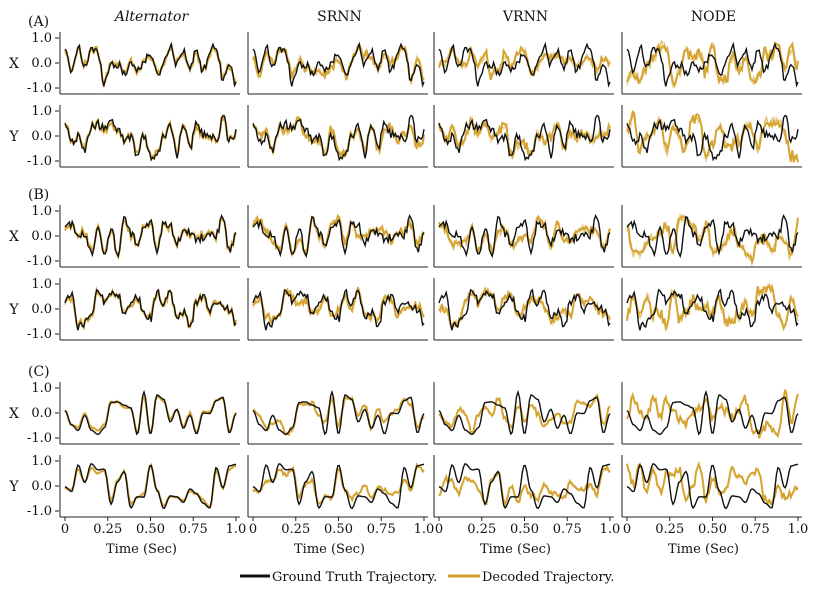 Image resolution: width=830 pixels, height=594 pixels. What do you see at coordinates (39, 372) in the screenshot?
I see `group-label: (C)` at bounding box center [39, 372].